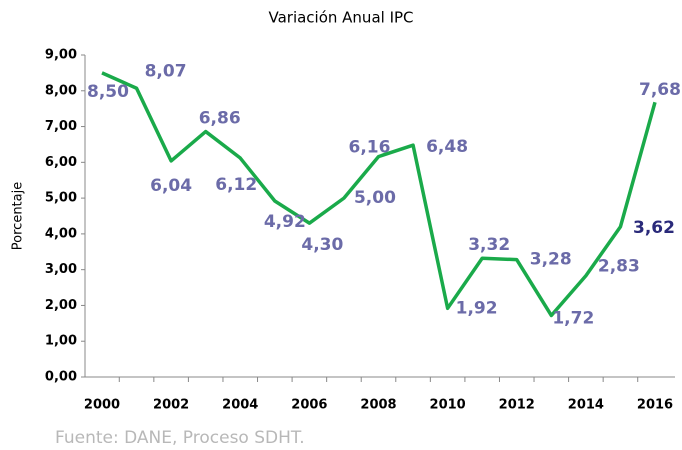  Describe the element at coordinates (375, 198) in the screenshot. I see `data-label: 5,00` at that location.